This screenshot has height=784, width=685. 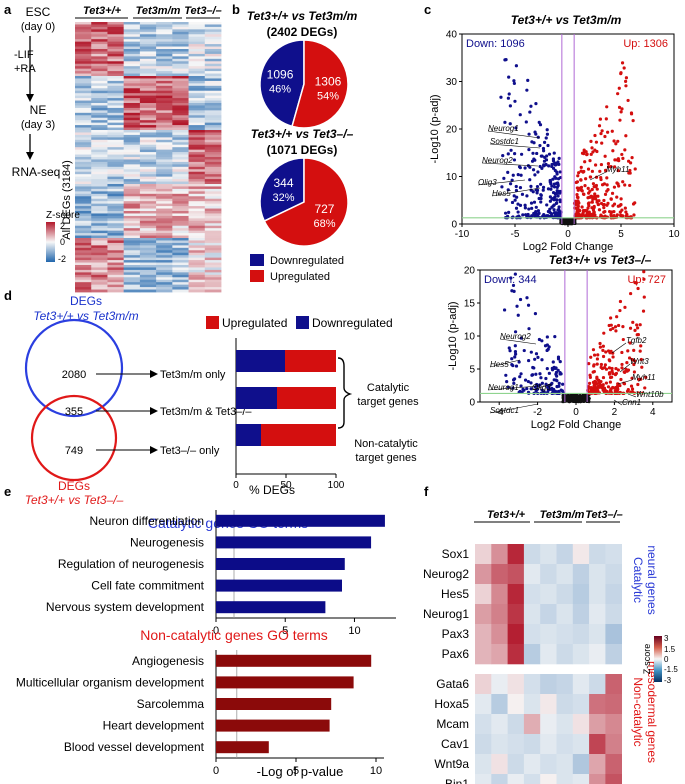 What do you see at coordinates (581, 397) in the screenshot?
I see `point-ns` at bounding box center [581, 397].